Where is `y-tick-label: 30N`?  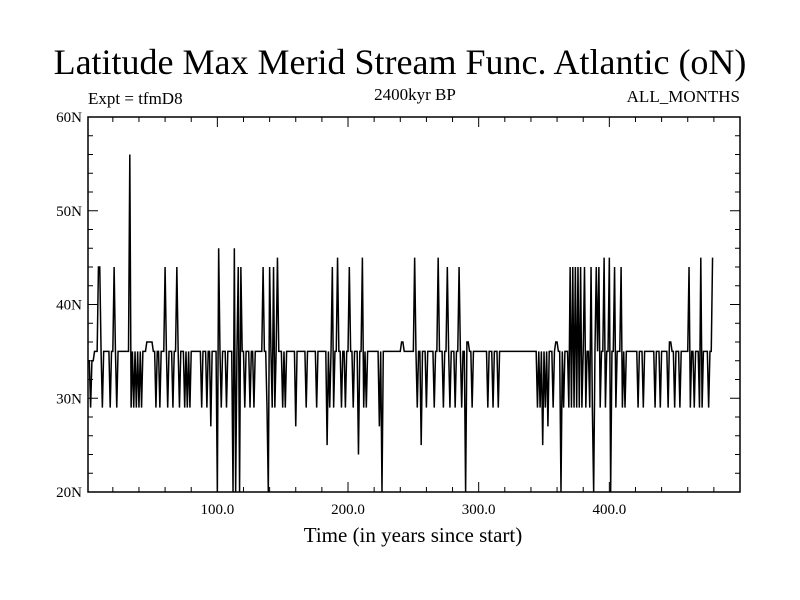
y-tick-label: 30N is located at coordinates (69, 399).